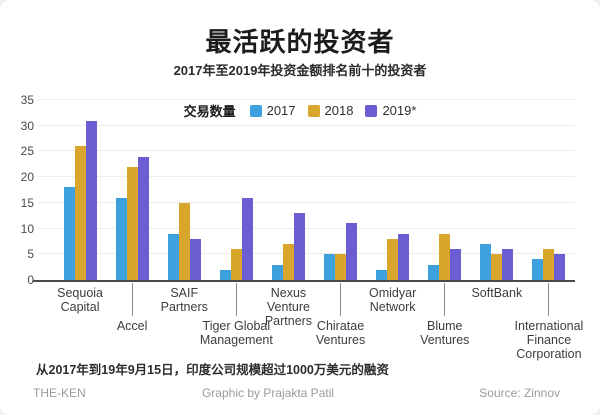 The height and width of the screenshot is (415, 600). Describe the element at coordinates (255, 110) in the screenshot. I see `legend-swatch-2017` at that location.